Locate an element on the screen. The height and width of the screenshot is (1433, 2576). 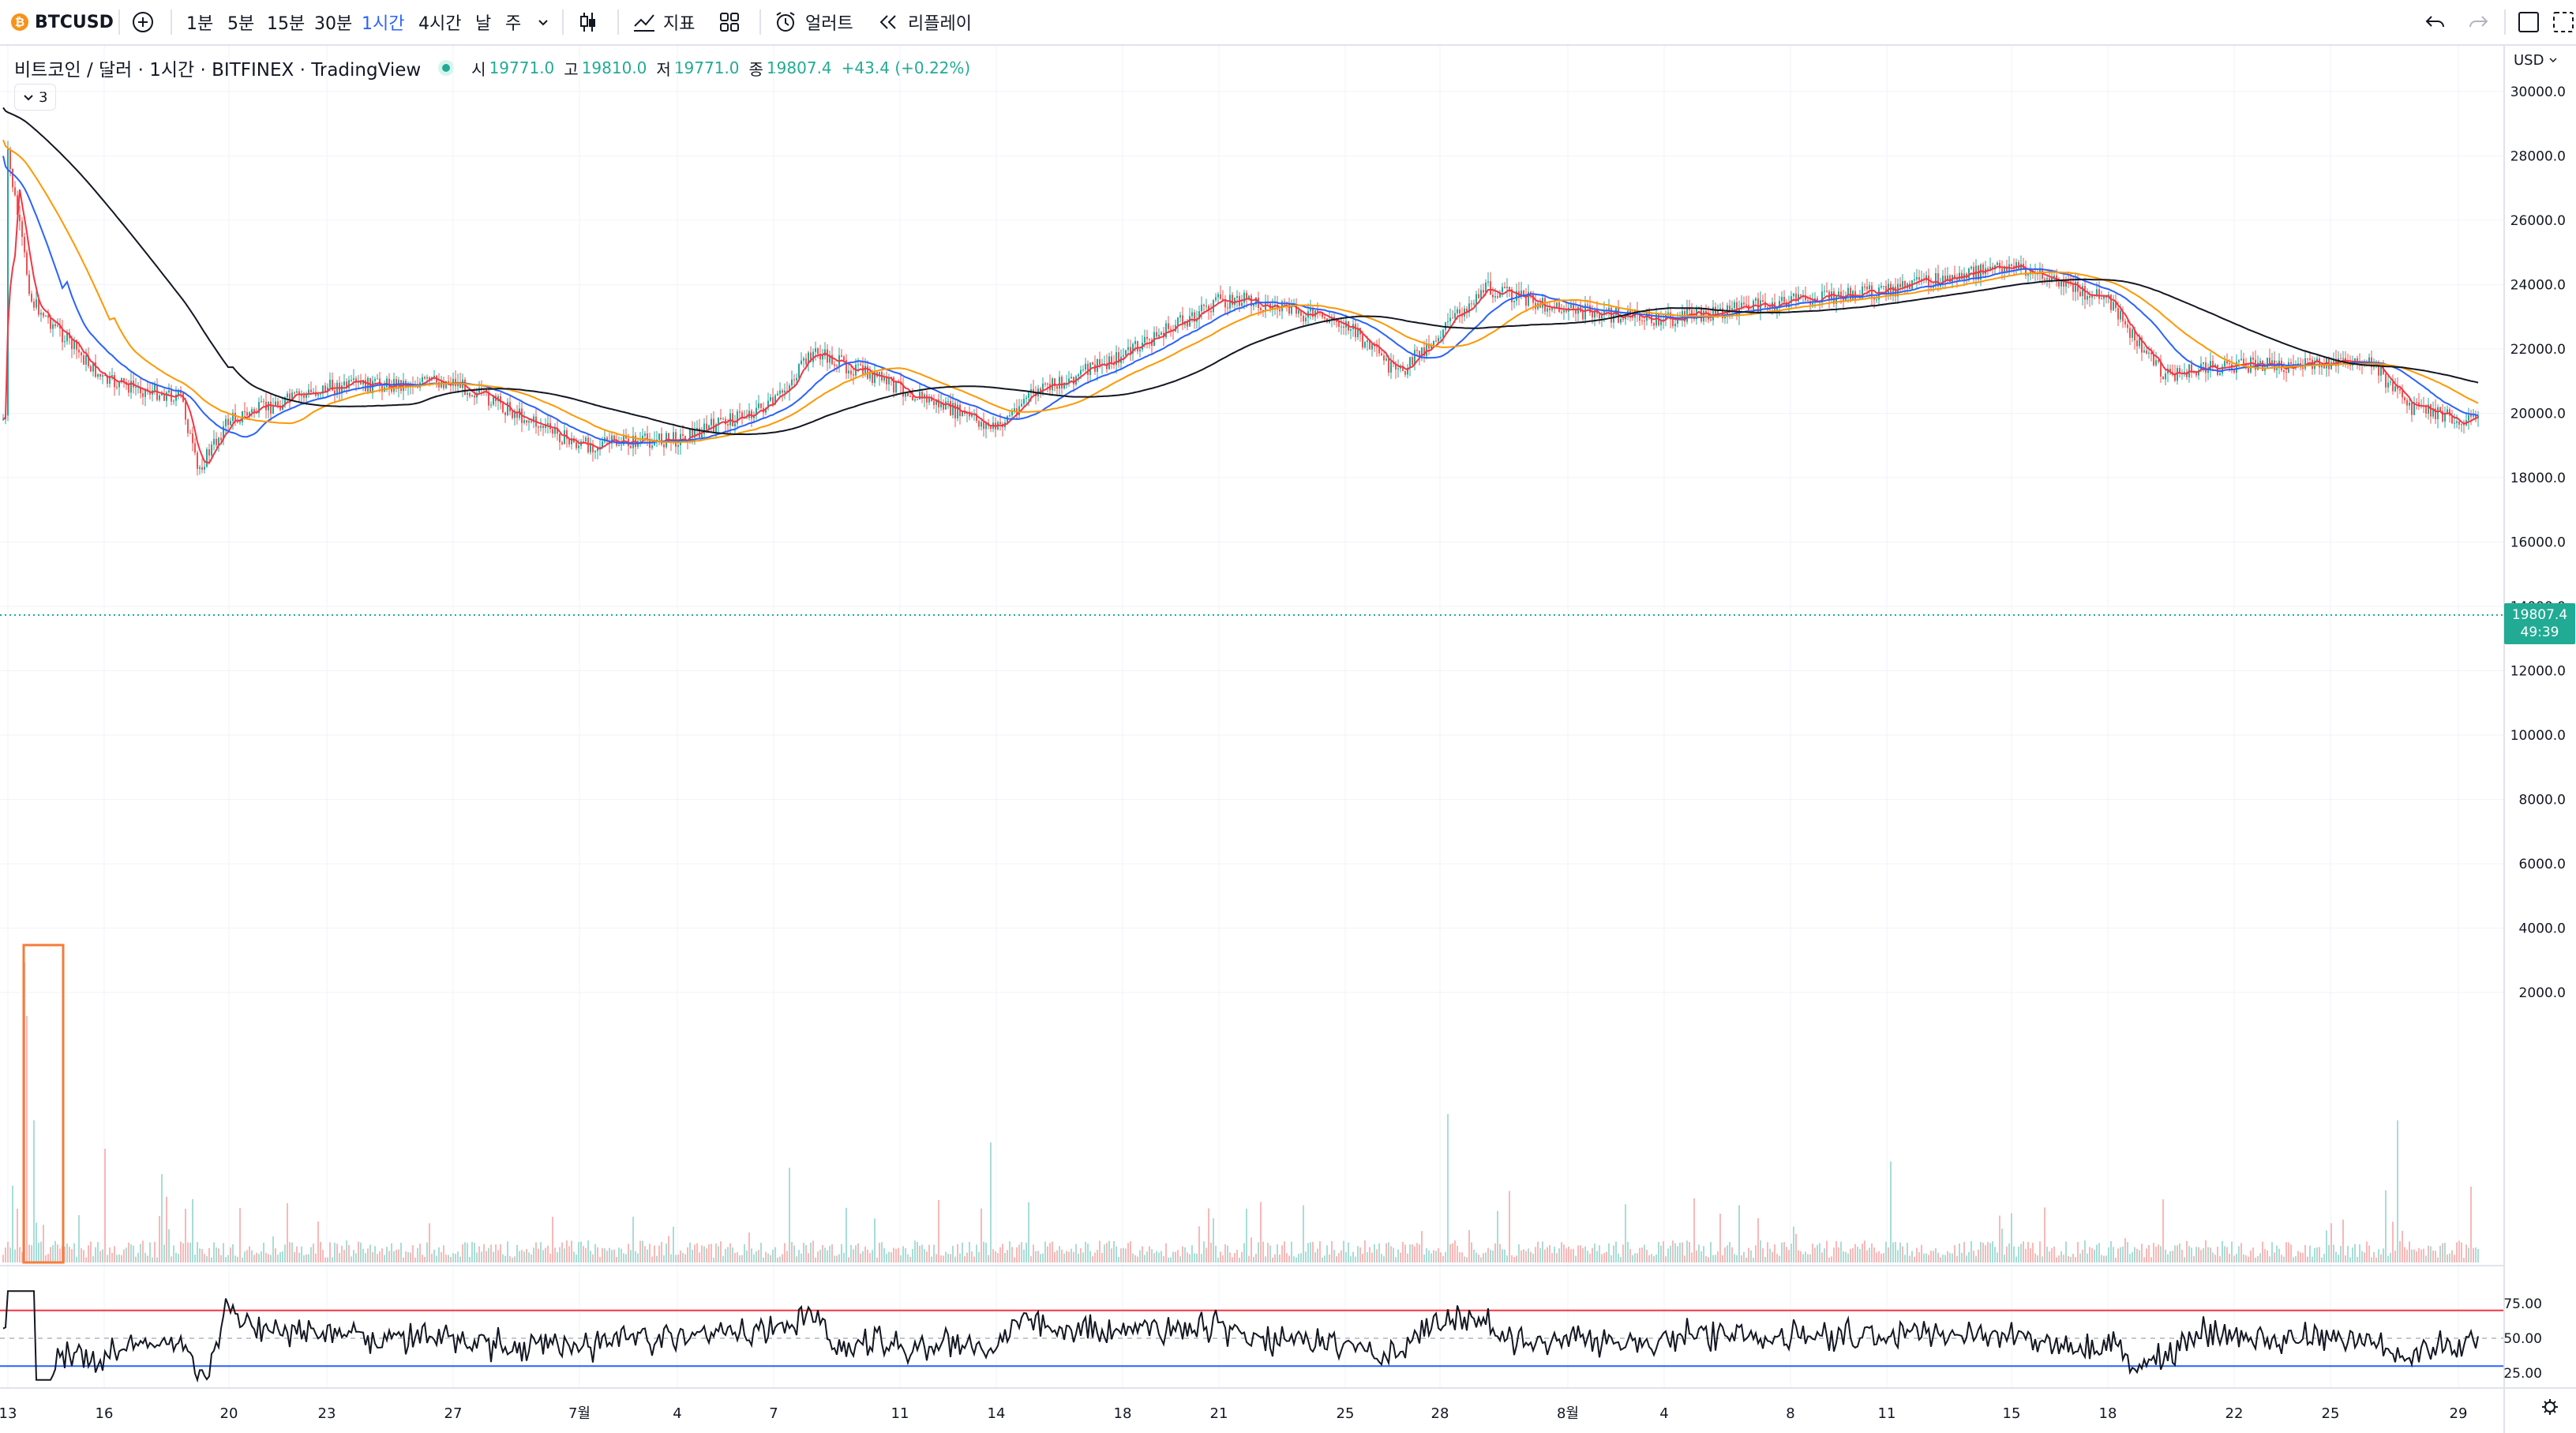
symbol-search-button: ₿ BTCUSD is located at coordinates (62, 22).